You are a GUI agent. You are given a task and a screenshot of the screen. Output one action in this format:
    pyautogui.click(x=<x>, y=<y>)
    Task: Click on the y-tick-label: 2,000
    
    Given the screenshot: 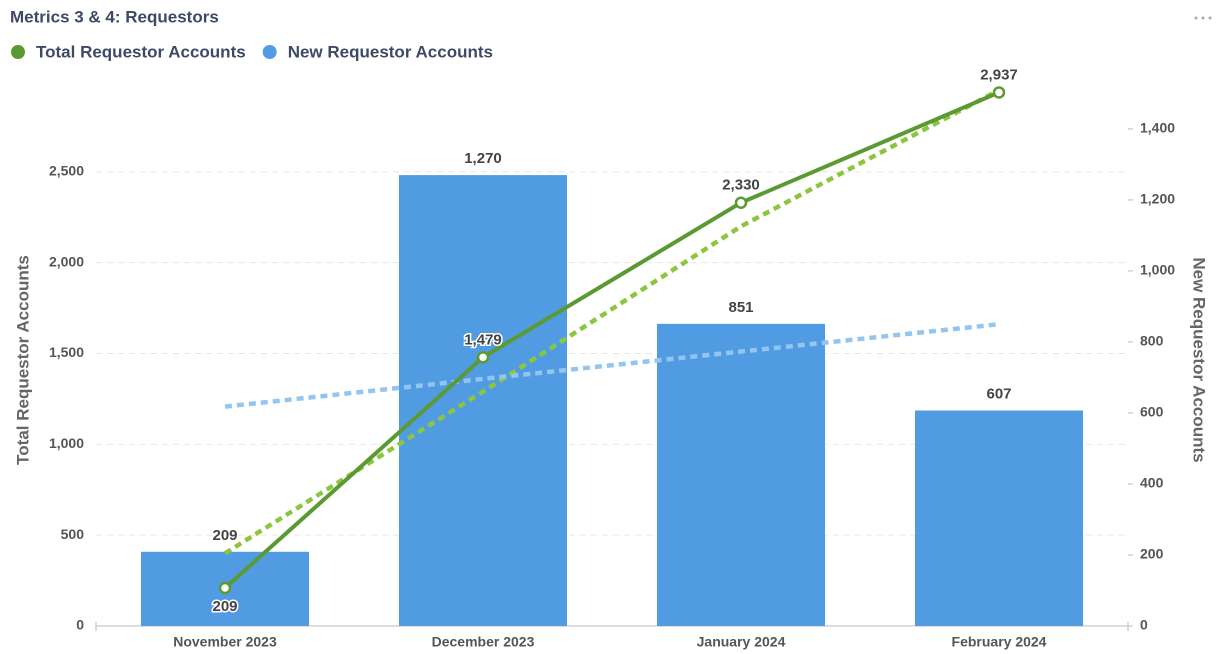 What is the action you would take?
    pyautogui.click(x=66, y=261)
    